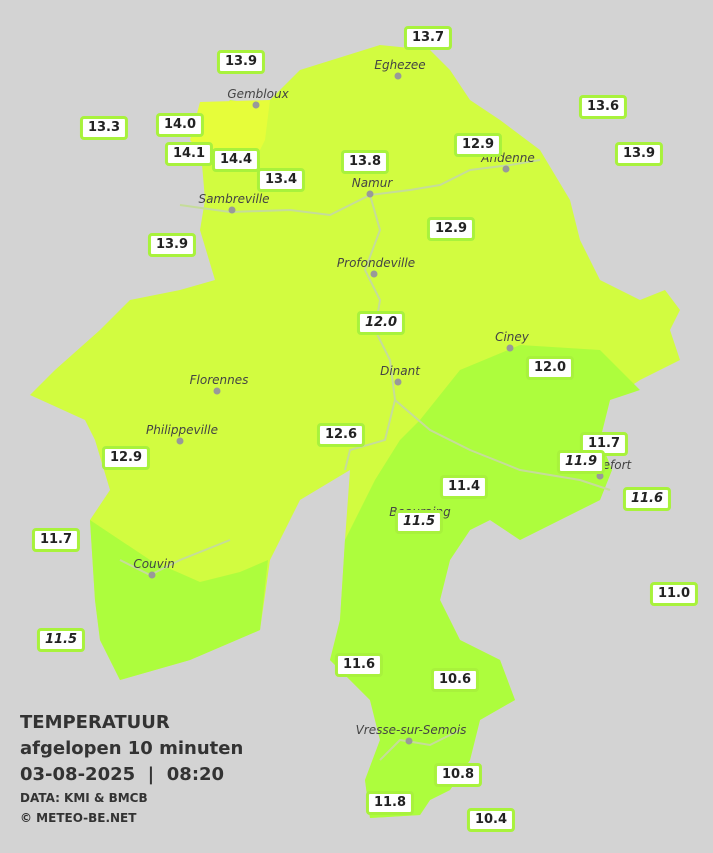 This screenshot has height=853, width=713. What do you see at coordinates (400, 371) in the screenshot?
I see `city-label: Dinant` at bounding box center [400, 371].